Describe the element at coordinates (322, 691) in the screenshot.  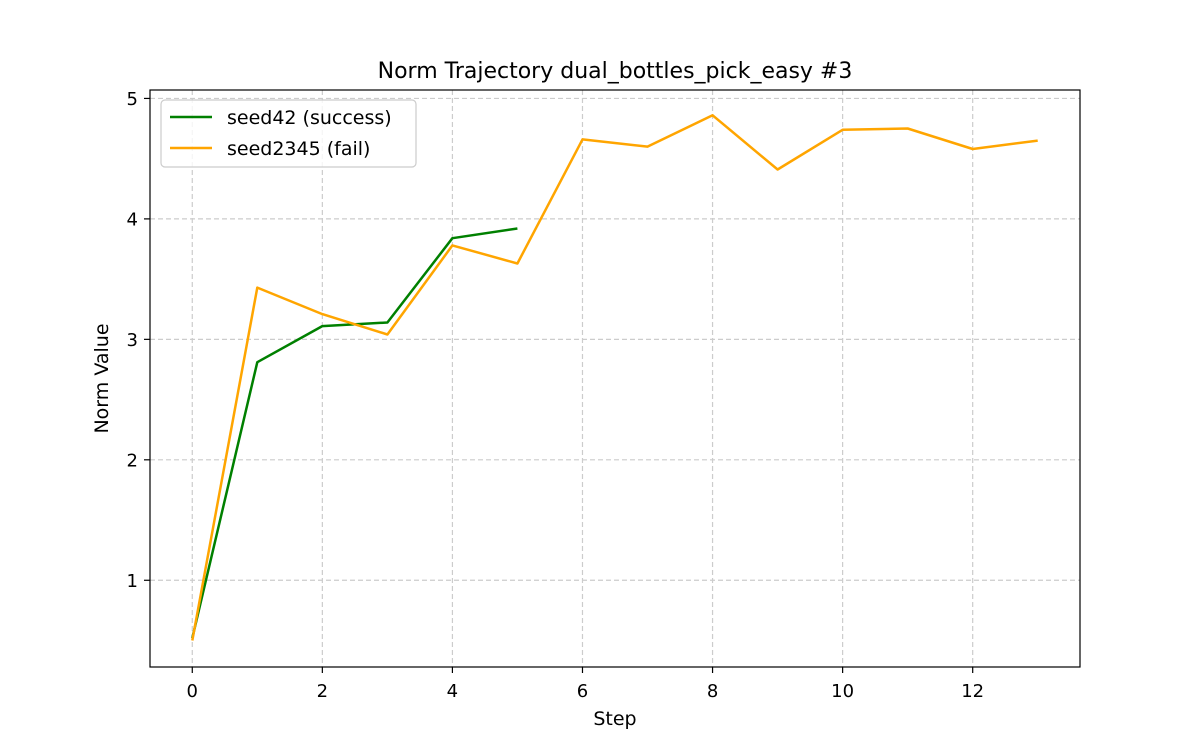
I see `x-tick-label: 2` at that location.